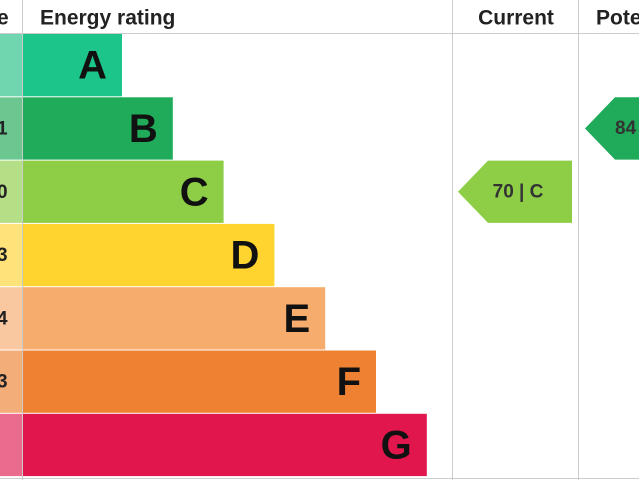  What do you see at coordinates (626, 128) in the screenshot?
I see `potential-label: 84` at bounding box center [626, 128].